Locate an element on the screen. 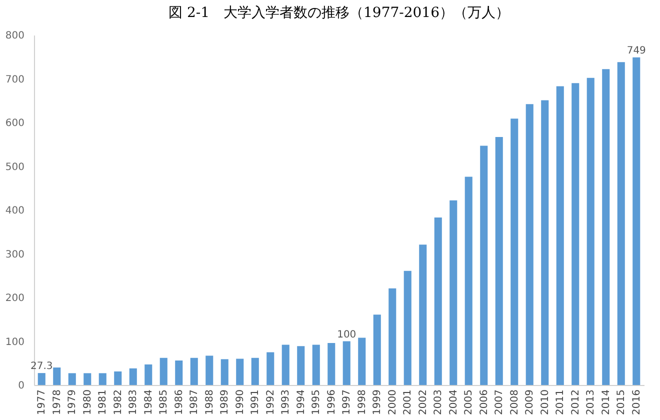 Image resolution: width=660 pixels, height=420 pixels. x-tick-label: 2005 is located at coordinates (469, 402).